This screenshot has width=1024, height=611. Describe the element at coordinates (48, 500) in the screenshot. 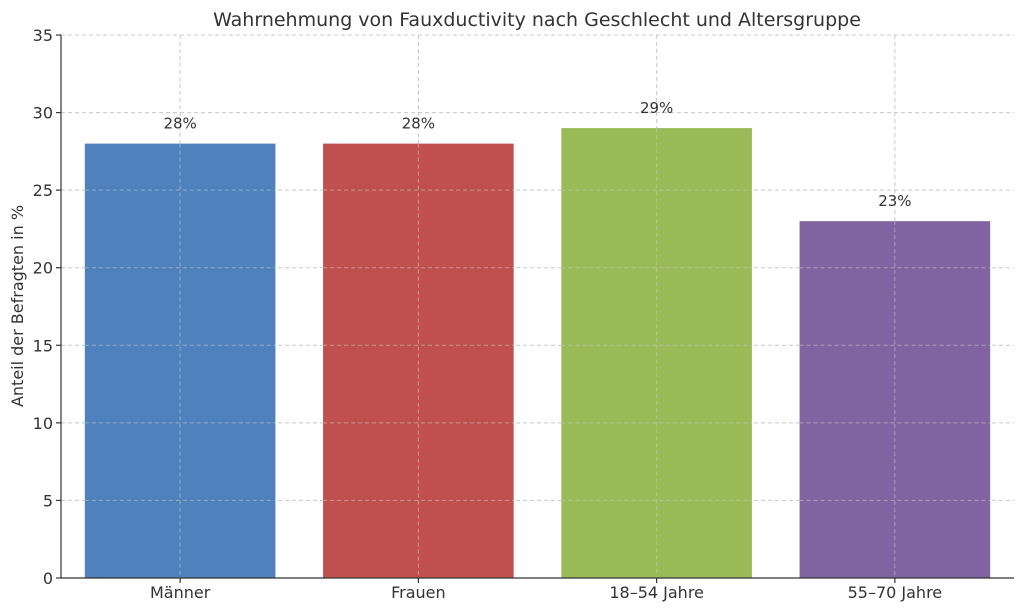

I see `y-tick-label: 5` at that location.